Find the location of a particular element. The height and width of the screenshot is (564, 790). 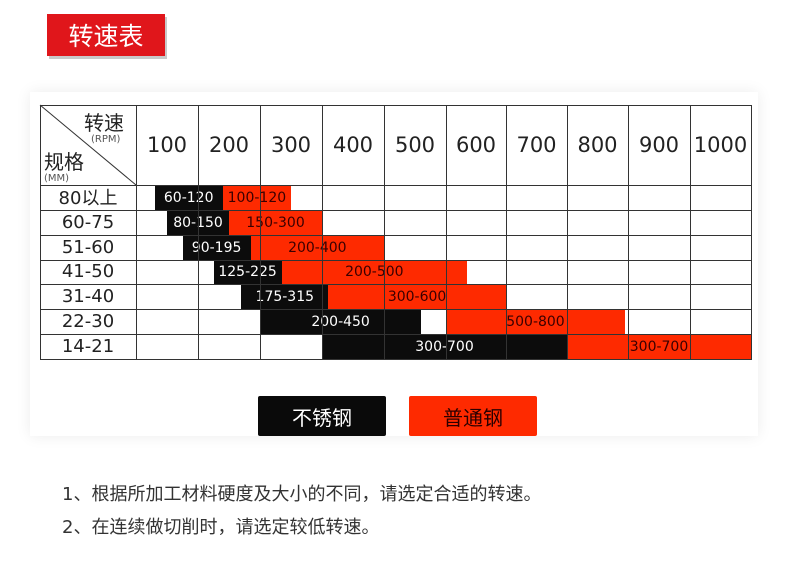

row-header: 14-21 is located at coordinates (88, 347).